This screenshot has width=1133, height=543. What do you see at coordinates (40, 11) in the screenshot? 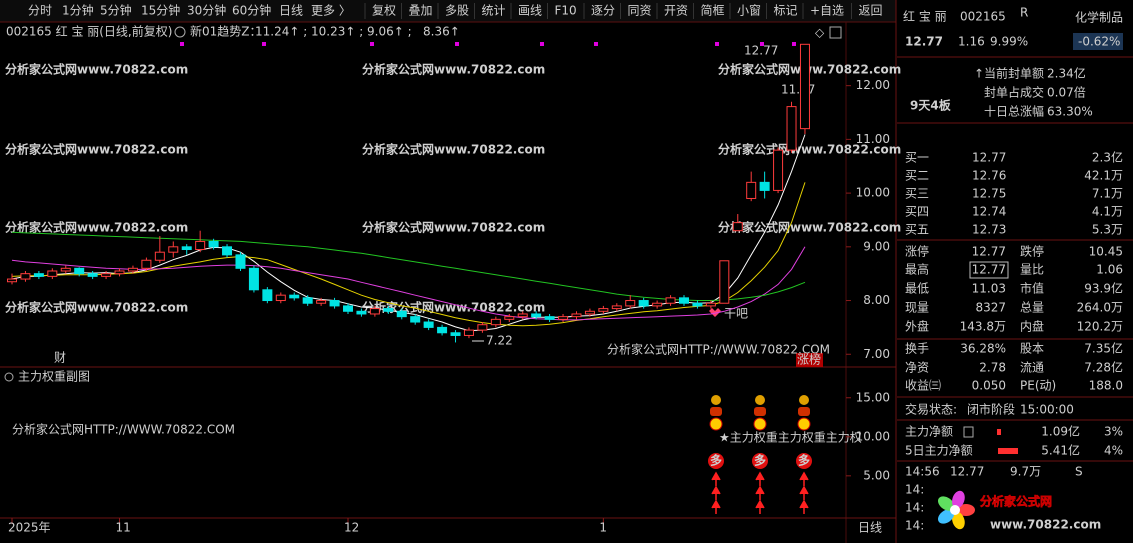
I see `toolbar-item: 分时` at bounding box center [40, 11].